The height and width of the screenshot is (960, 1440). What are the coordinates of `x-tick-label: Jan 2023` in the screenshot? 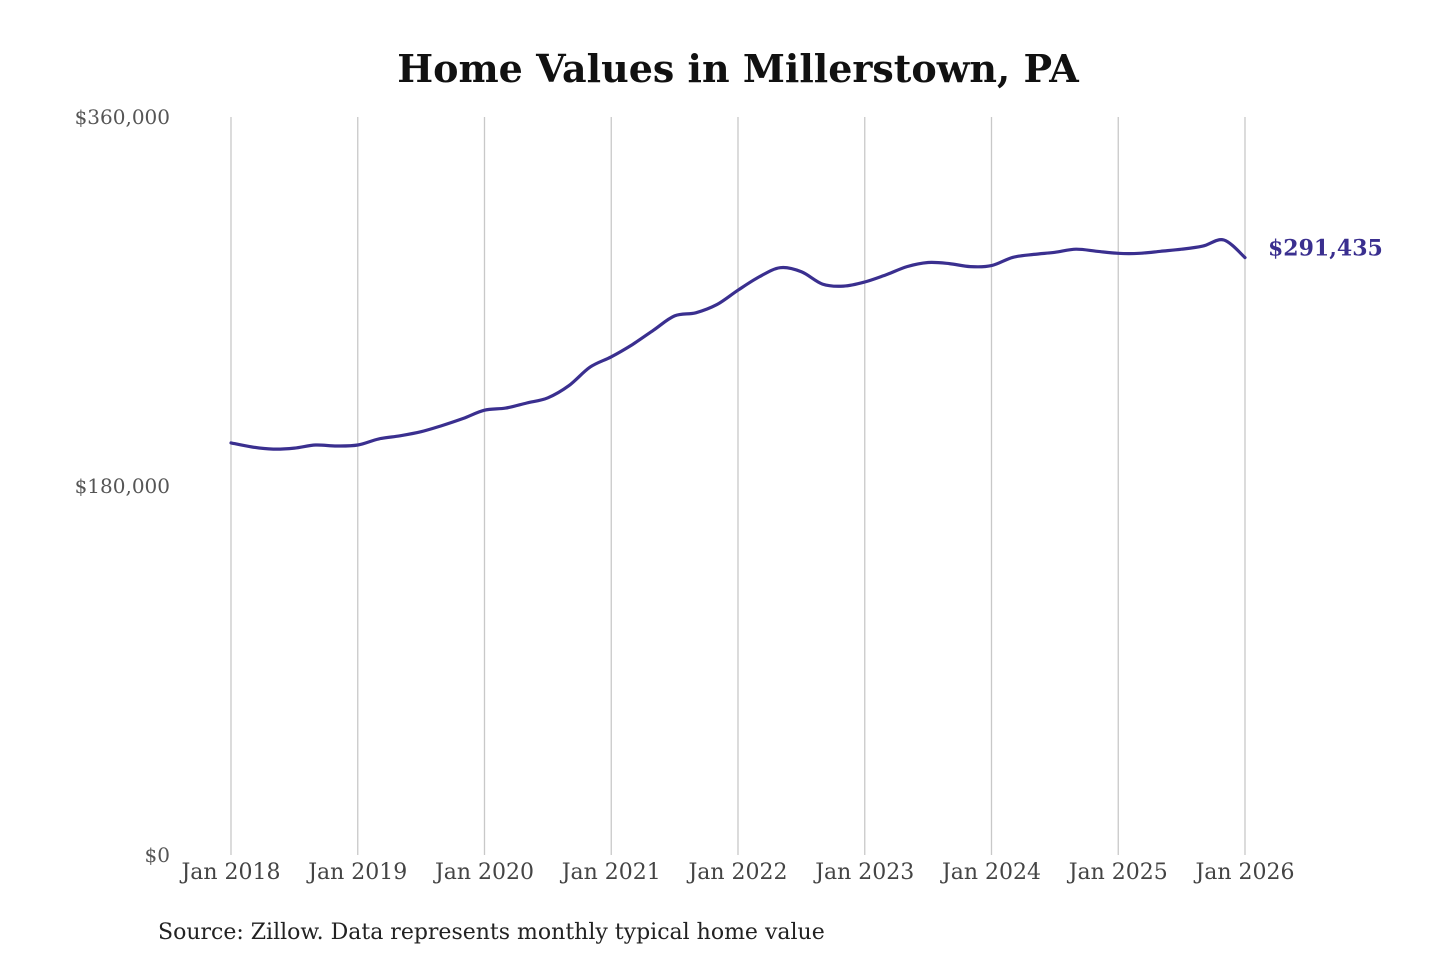 It's located at (863, 872).